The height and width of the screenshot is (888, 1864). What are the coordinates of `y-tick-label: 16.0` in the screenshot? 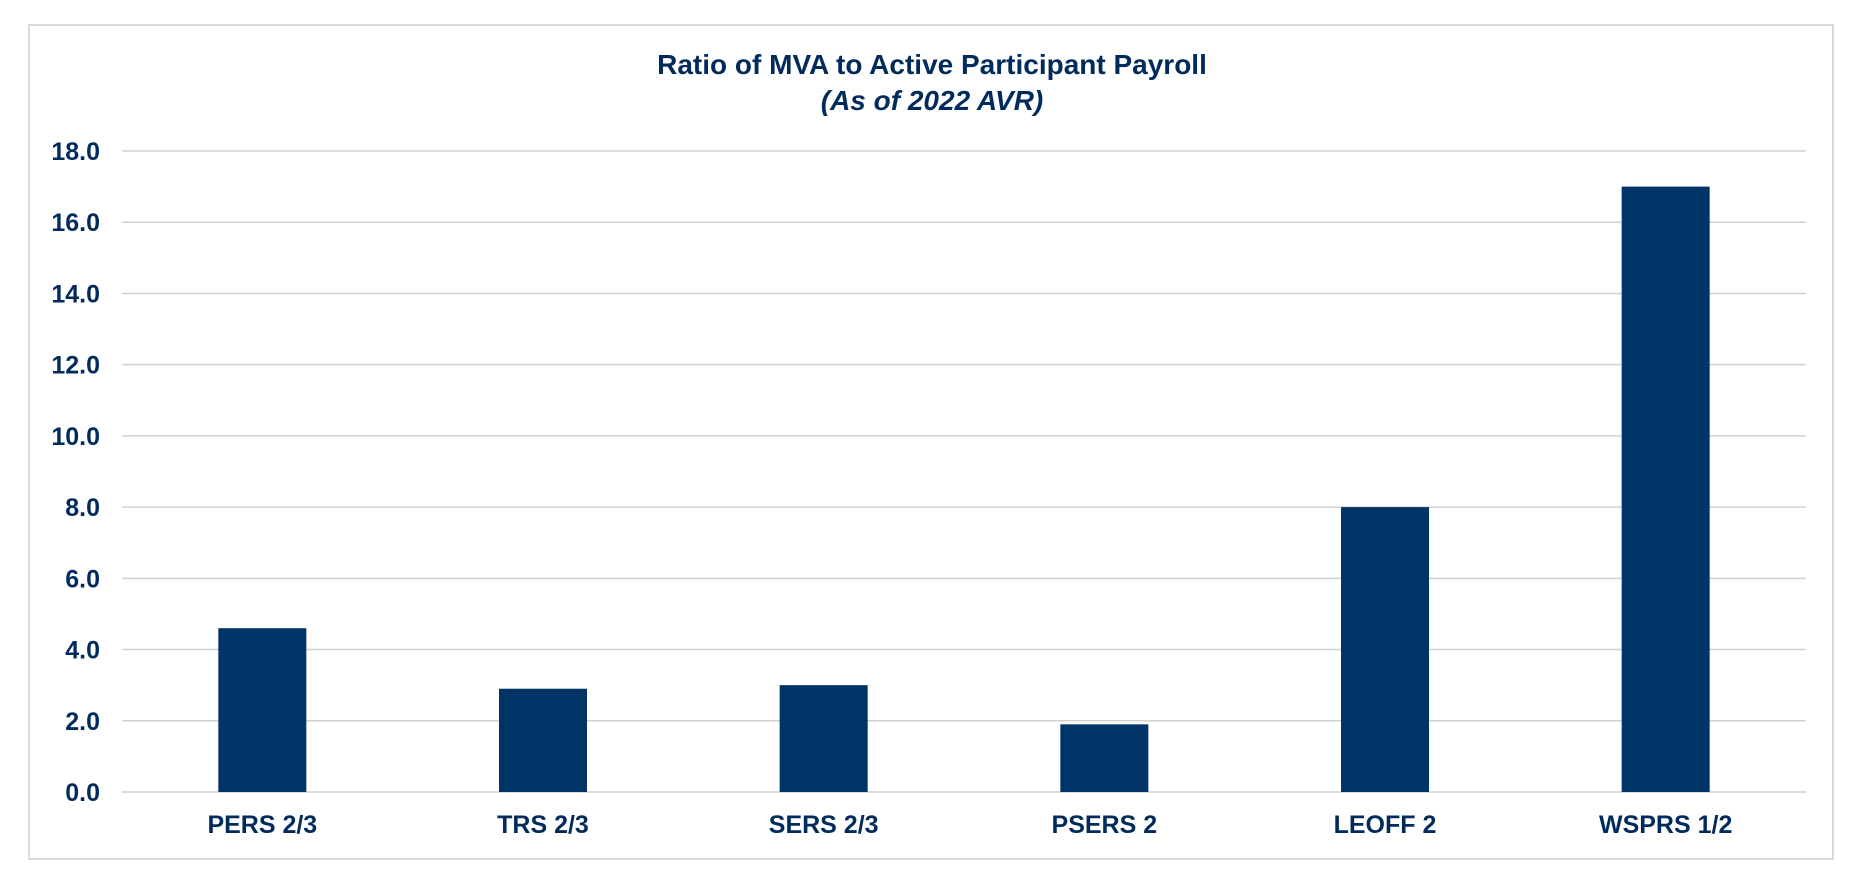 It's located at (75, 223).